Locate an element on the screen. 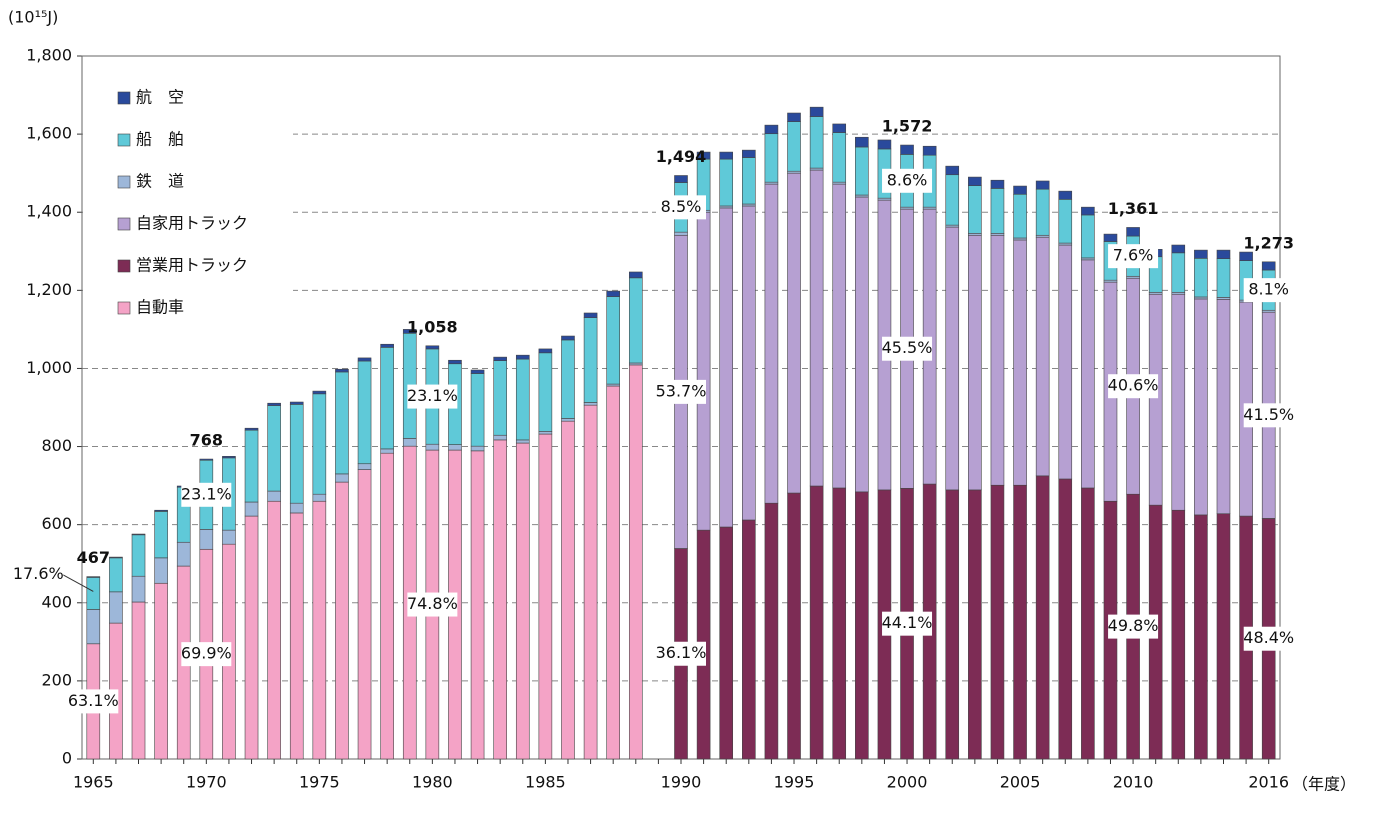 The width and height of the screenshot is (1380, 813). value-label: 8.1% is located at coordinates (1268, 289).